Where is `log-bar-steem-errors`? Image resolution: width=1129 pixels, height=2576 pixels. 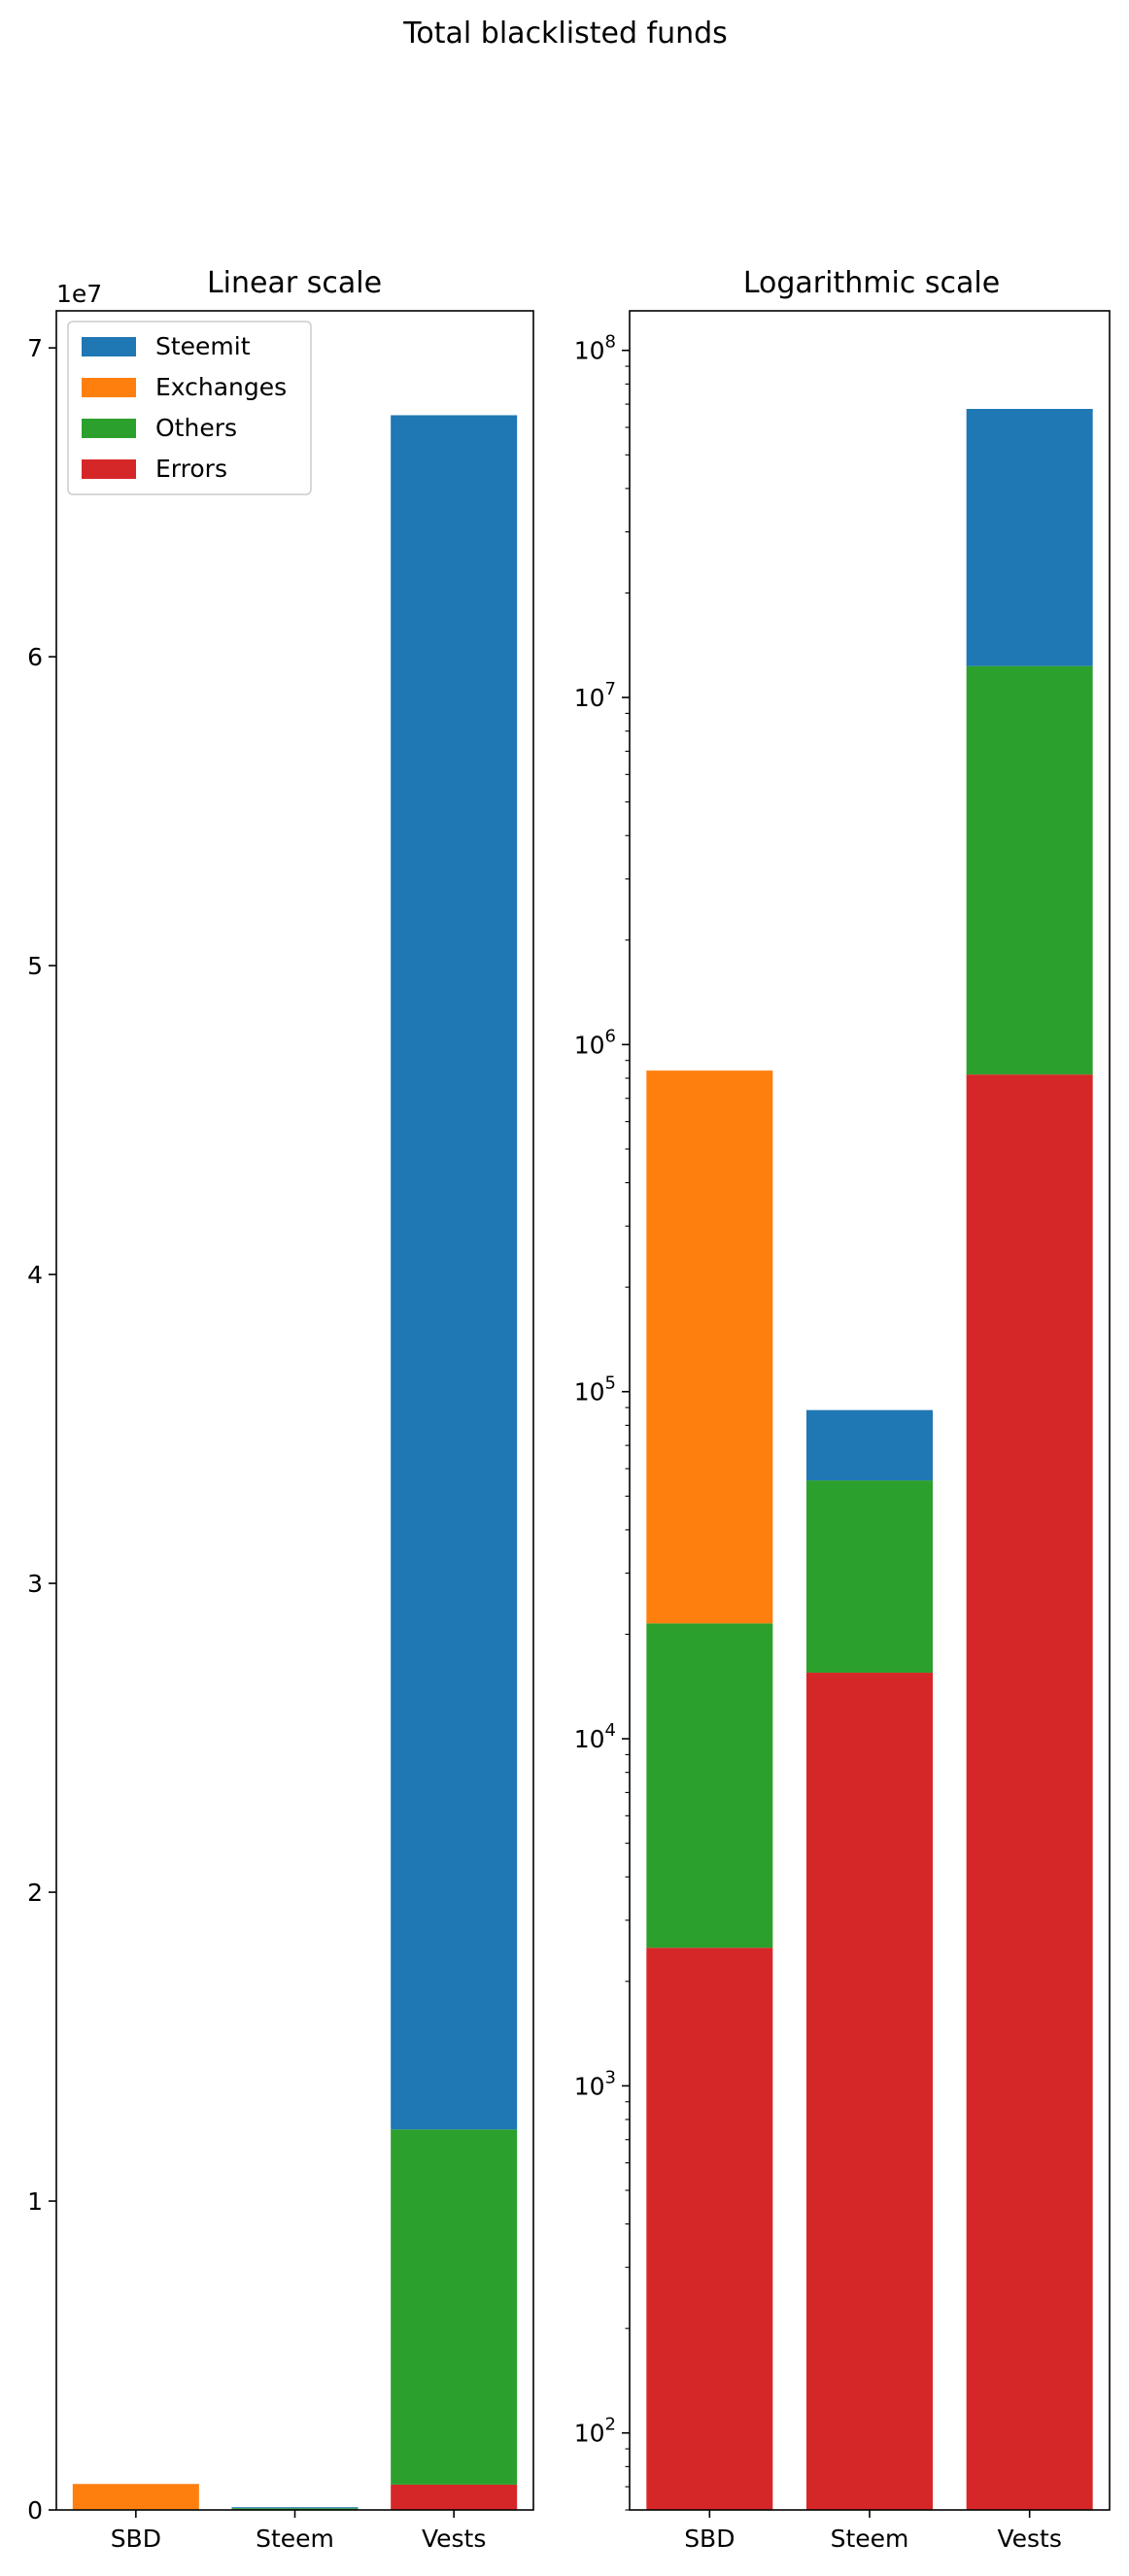 log-bar-steem-errors is located at coordinates (869, 2091).